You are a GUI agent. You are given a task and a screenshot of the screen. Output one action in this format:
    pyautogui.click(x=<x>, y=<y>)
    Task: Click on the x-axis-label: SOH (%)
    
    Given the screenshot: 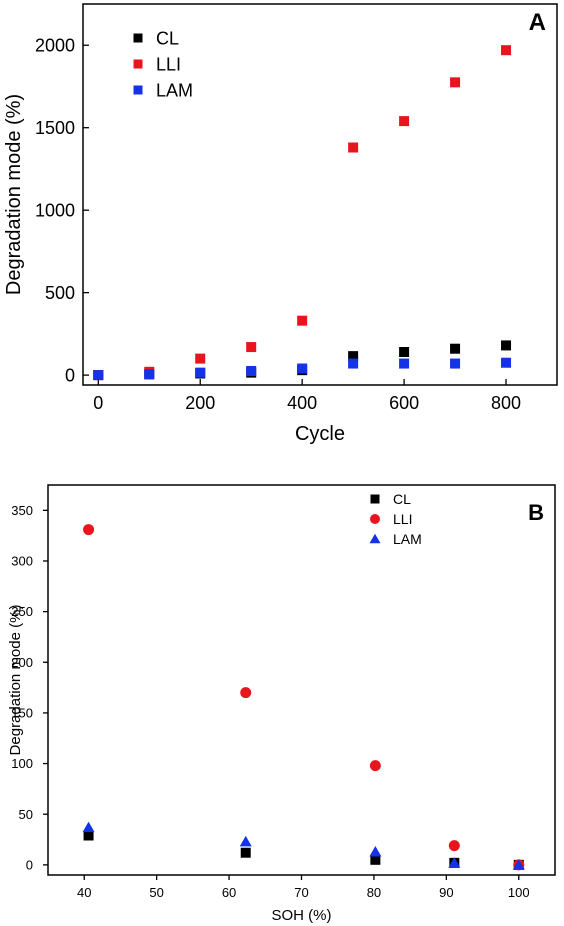 What is the action you would take?
    pyautogui.click(x=302, y=915)
    